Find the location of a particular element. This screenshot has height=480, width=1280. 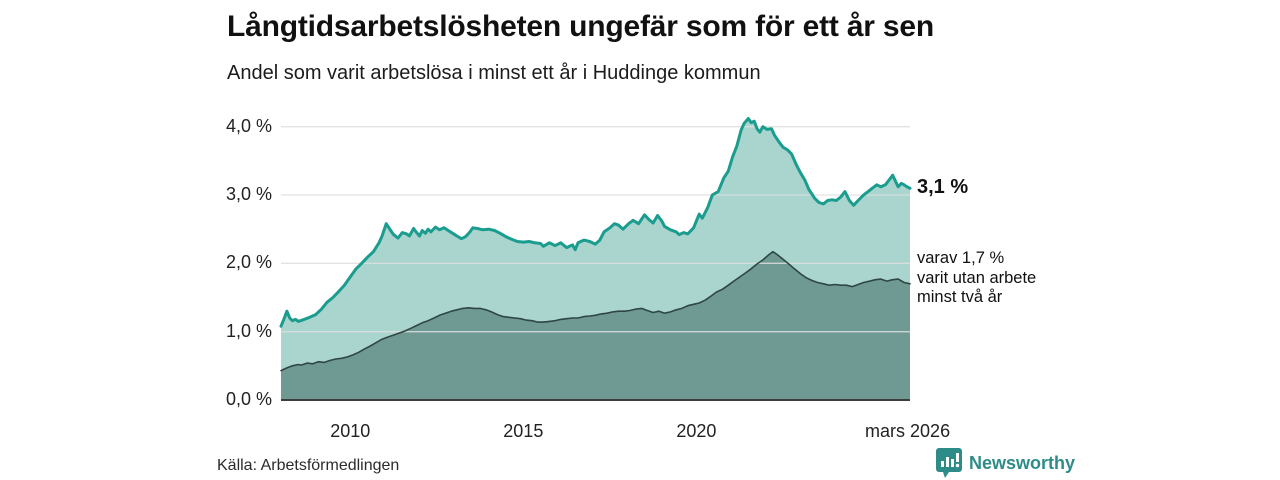

latest-value-label: 3,1 % is located at coordinates (943, 187).